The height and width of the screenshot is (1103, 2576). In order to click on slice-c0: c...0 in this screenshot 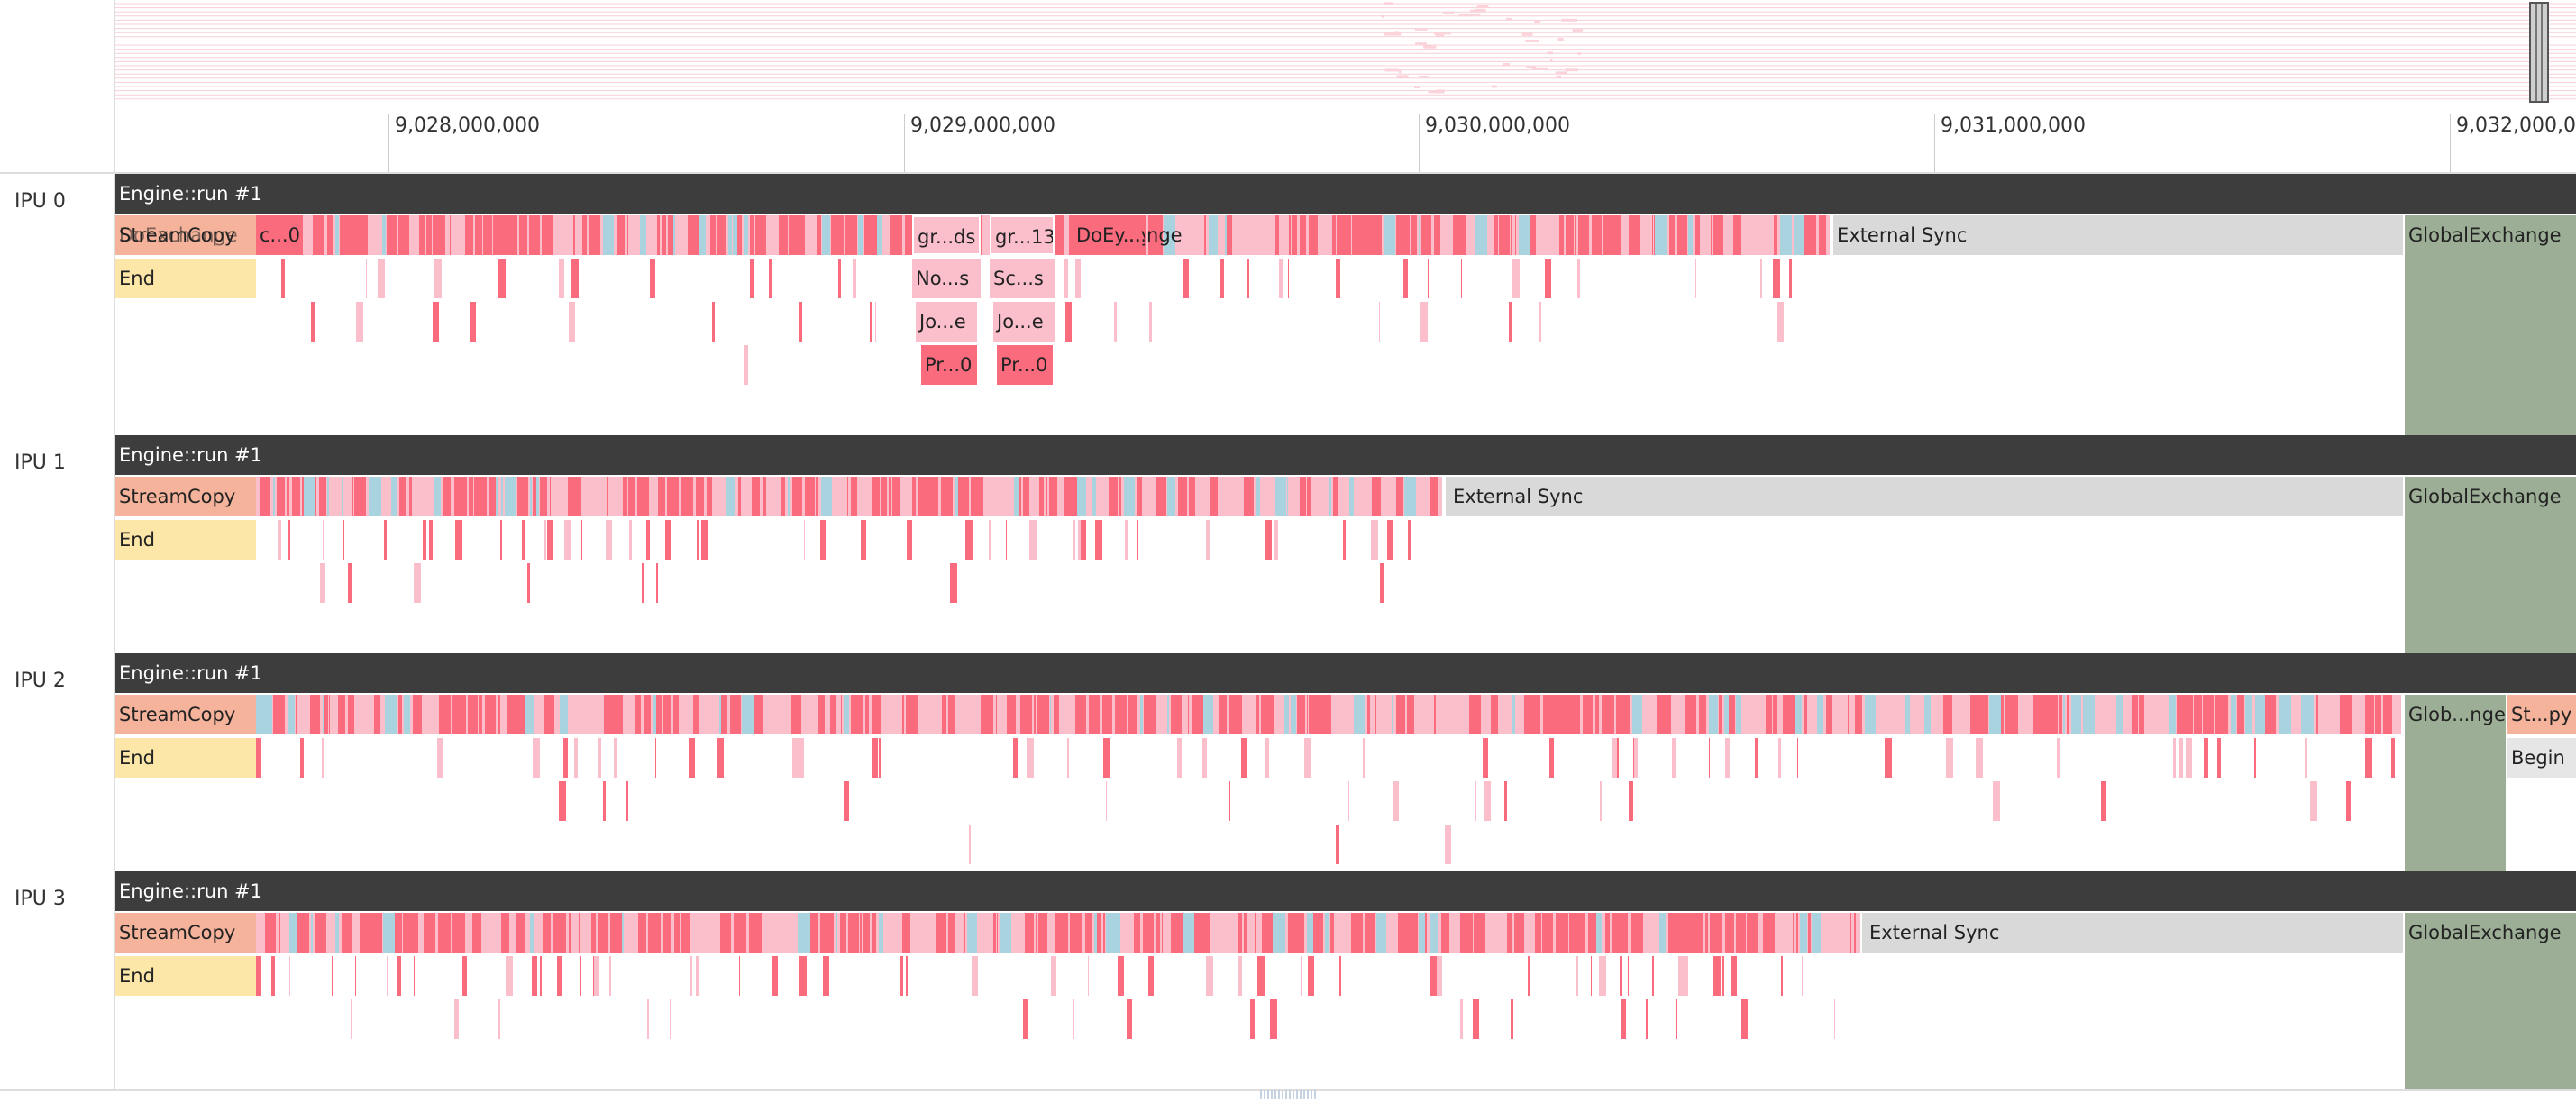, I will do `click(279, 235)`.